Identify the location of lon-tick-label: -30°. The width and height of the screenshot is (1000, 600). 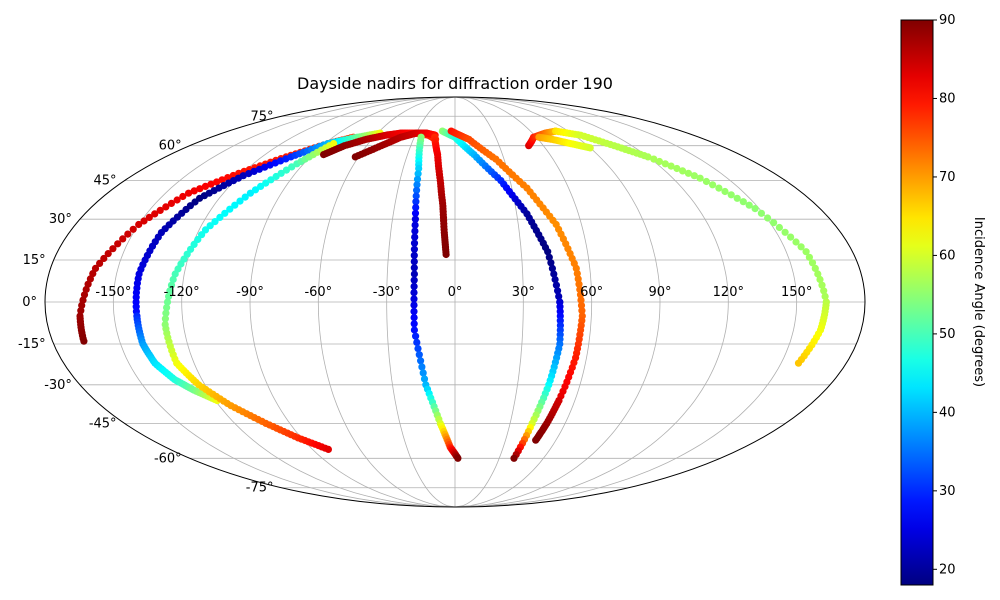
(387, 292).